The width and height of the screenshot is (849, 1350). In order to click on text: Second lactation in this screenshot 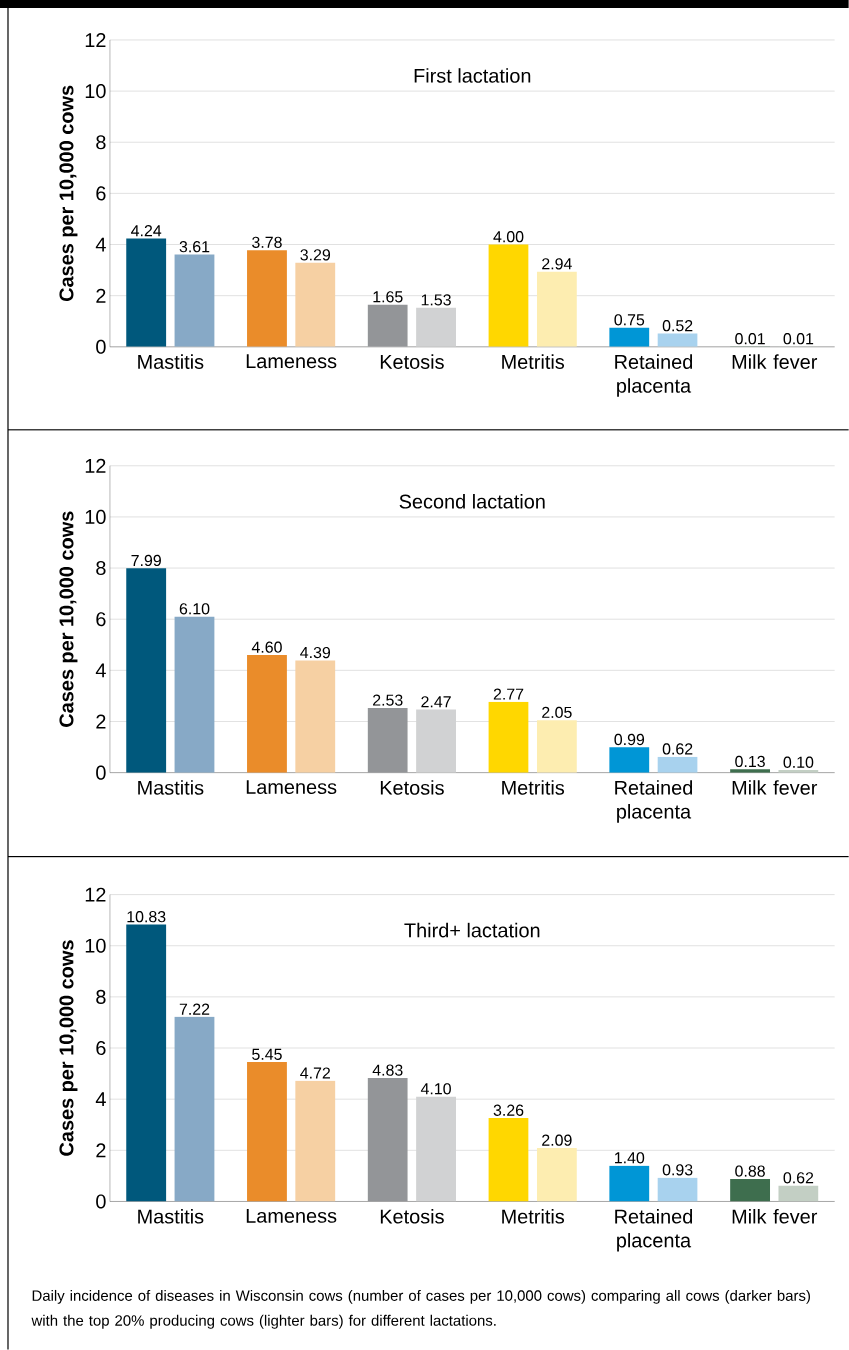, I will do `click(472, 501)`.